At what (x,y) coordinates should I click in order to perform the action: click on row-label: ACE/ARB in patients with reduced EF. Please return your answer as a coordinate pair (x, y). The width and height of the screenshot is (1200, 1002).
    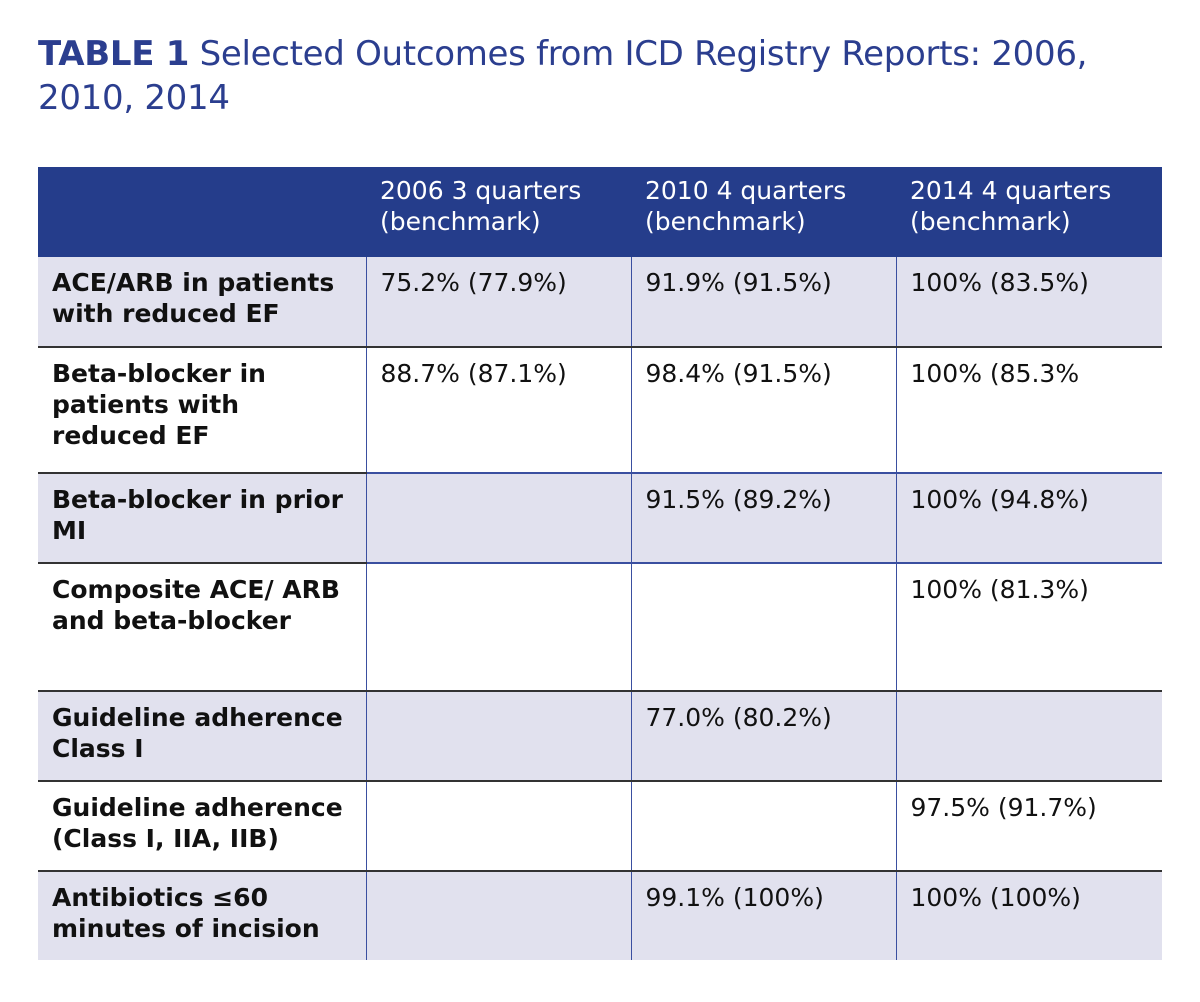
    Looking at the image, I should click on (202, 302).